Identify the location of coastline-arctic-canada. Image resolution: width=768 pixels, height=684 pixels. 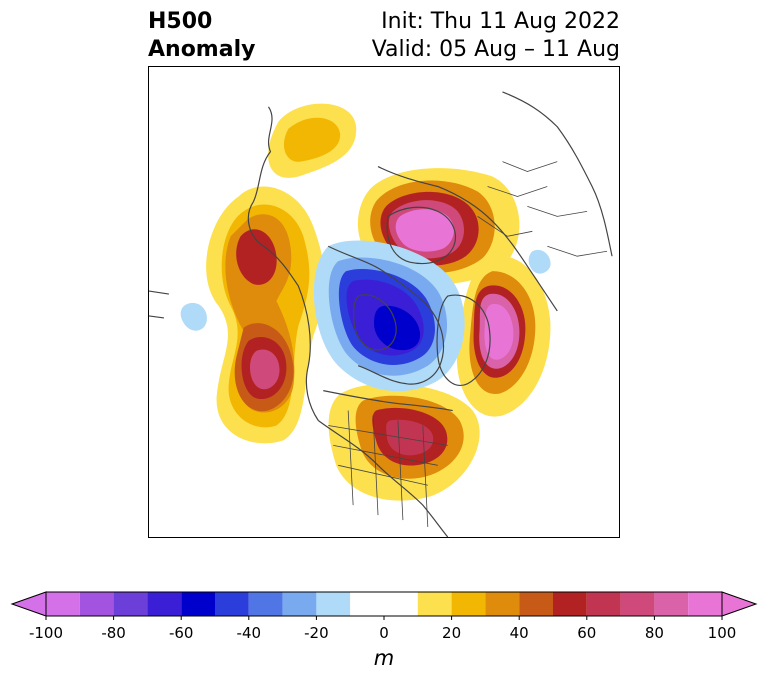
(386, 315).